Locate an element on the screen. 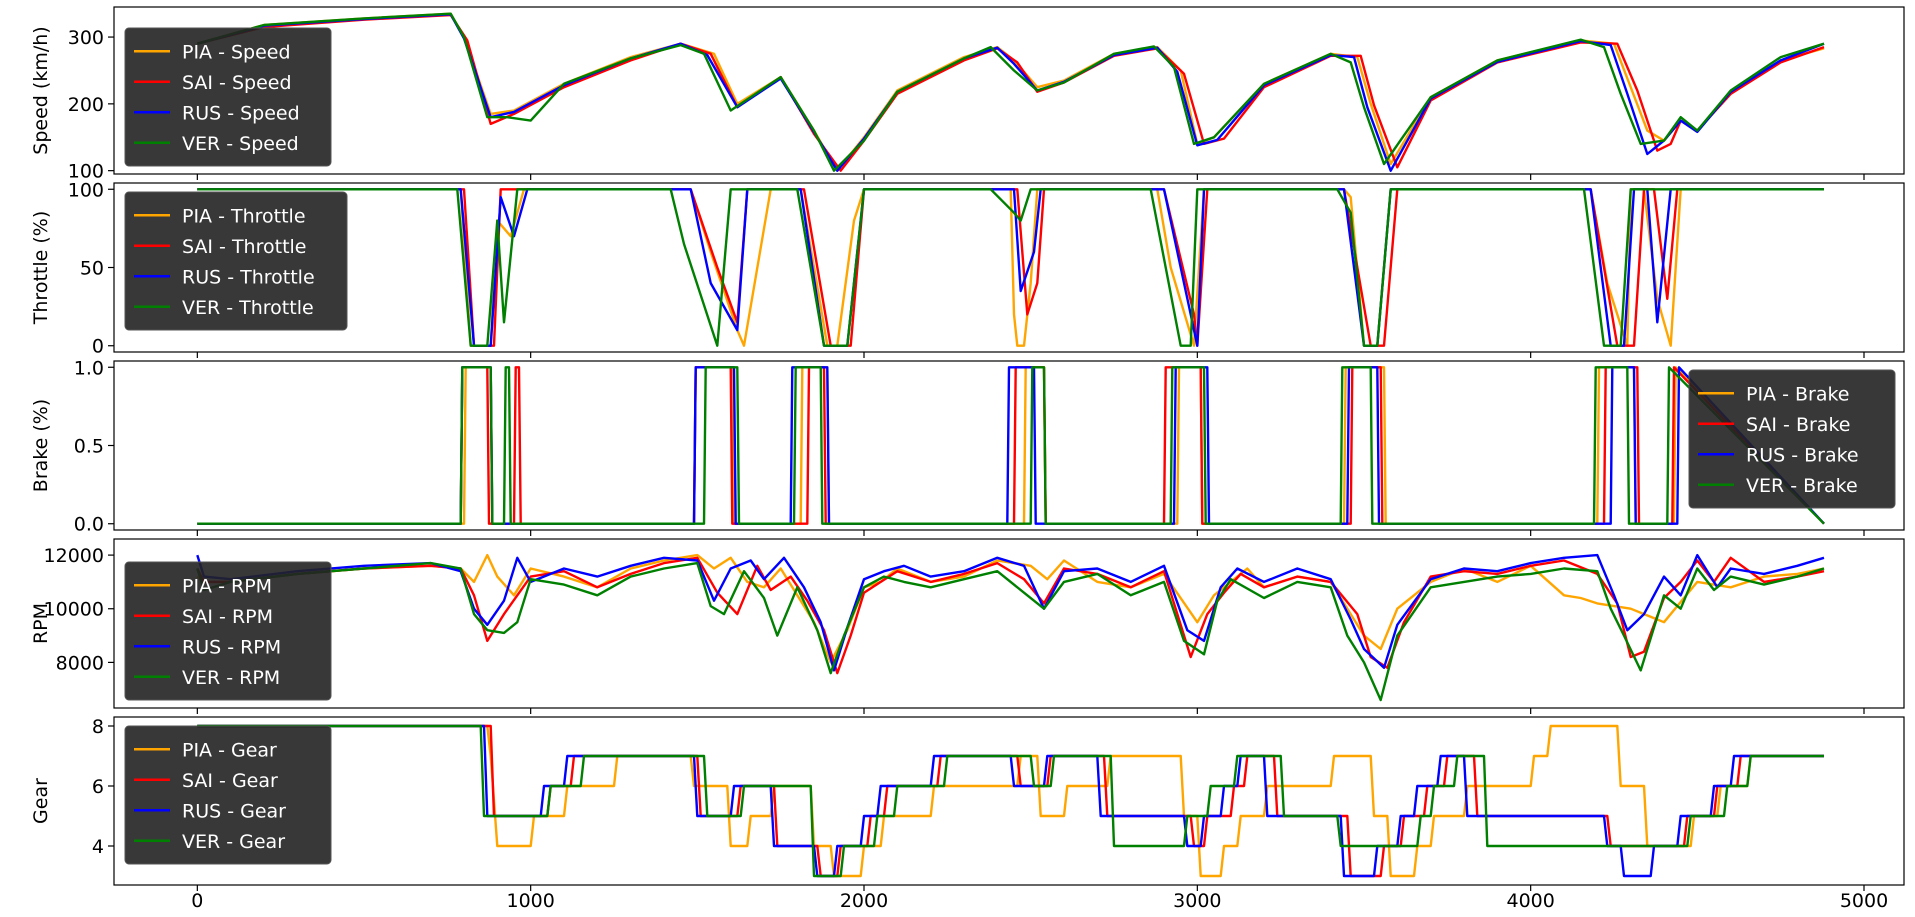 Image resolution: width=1915 pixels, height=917 pixels. speed-series-rus is located at coordinates (1010, 92).